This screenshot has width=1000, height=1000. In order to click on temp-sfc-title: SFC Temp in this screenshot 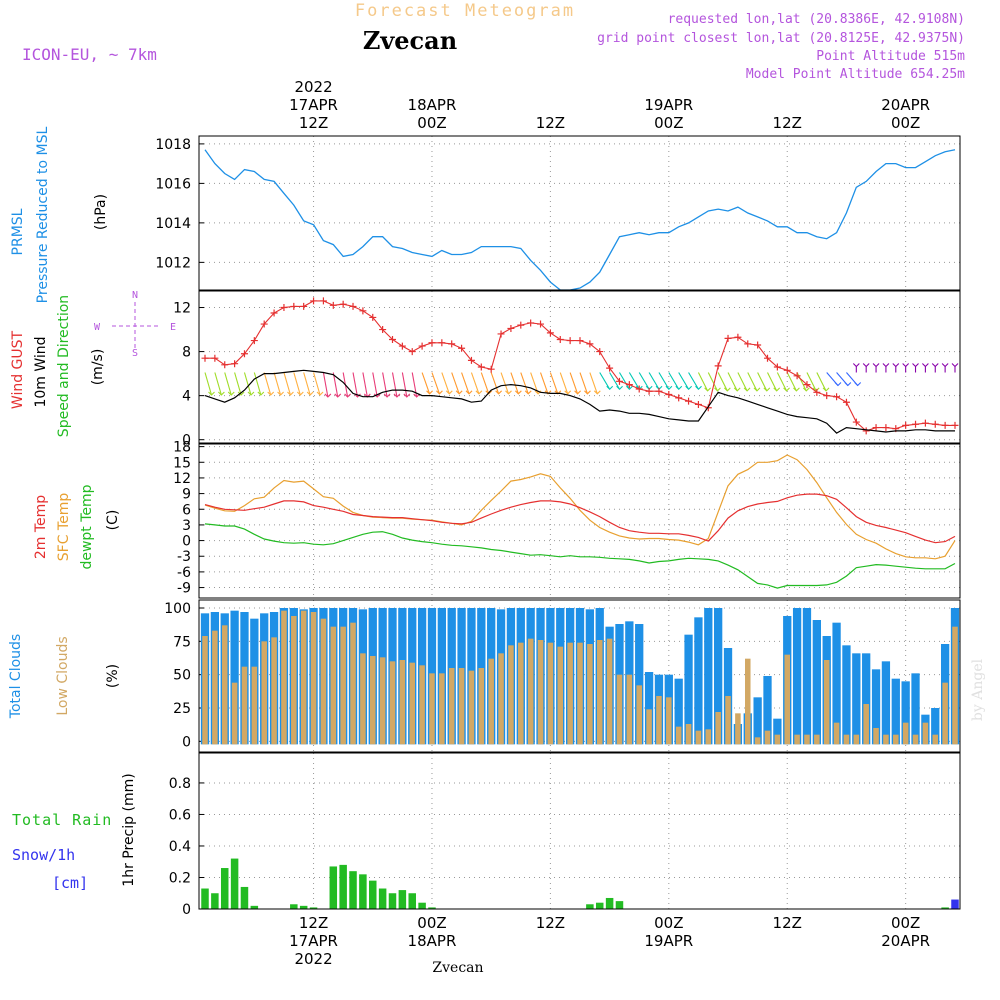, I will do `click(64, 527)`.